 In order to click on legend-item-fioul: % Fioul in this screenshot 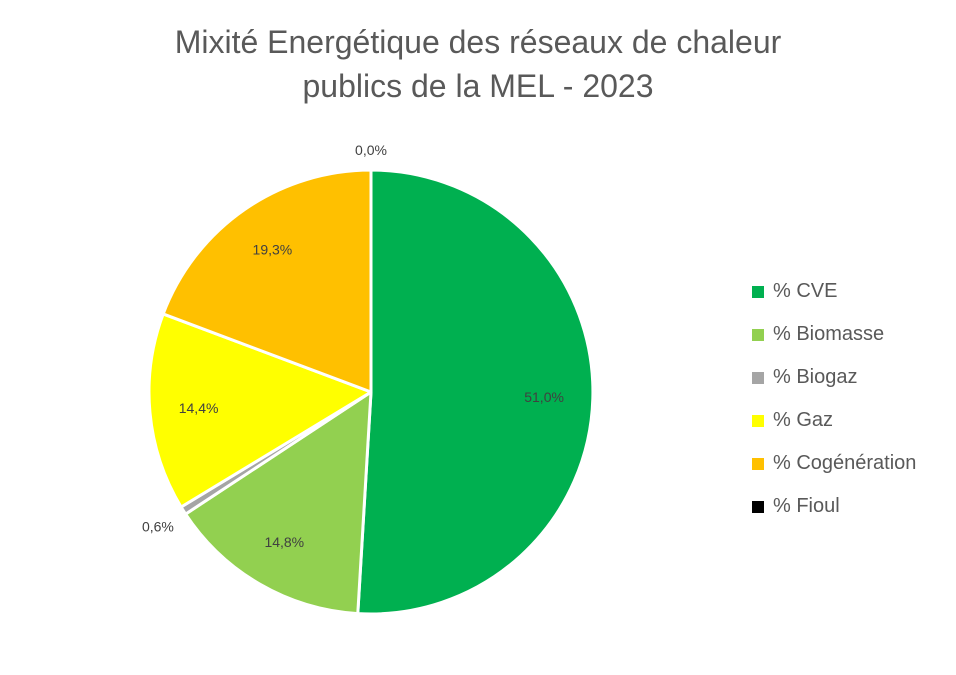, I will do `click(852, 506)`.